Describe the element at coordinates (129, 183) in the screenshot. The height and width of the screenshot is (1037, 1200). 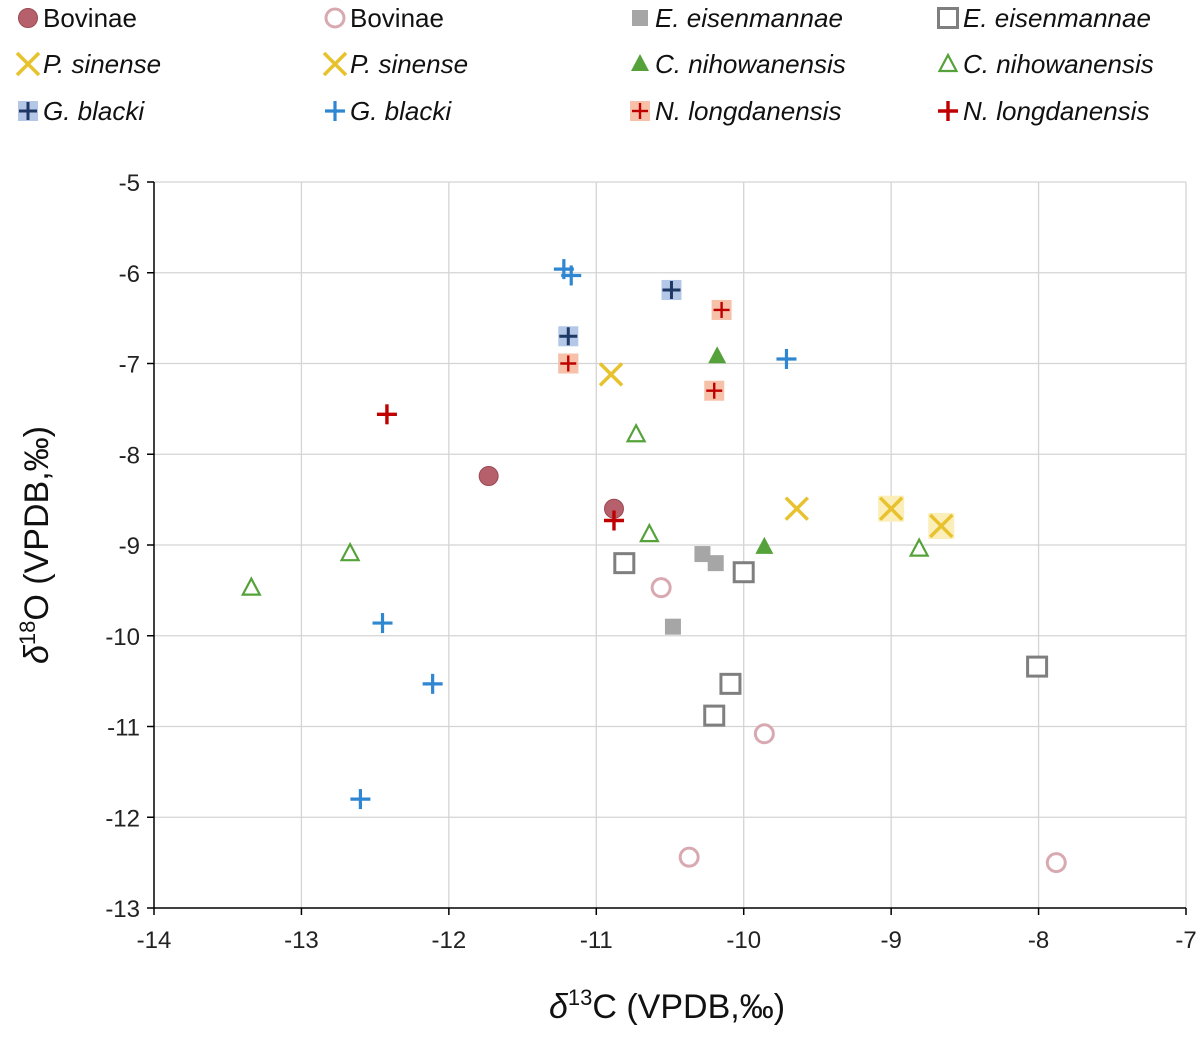
I see `y-tick-label: -5` at that location.